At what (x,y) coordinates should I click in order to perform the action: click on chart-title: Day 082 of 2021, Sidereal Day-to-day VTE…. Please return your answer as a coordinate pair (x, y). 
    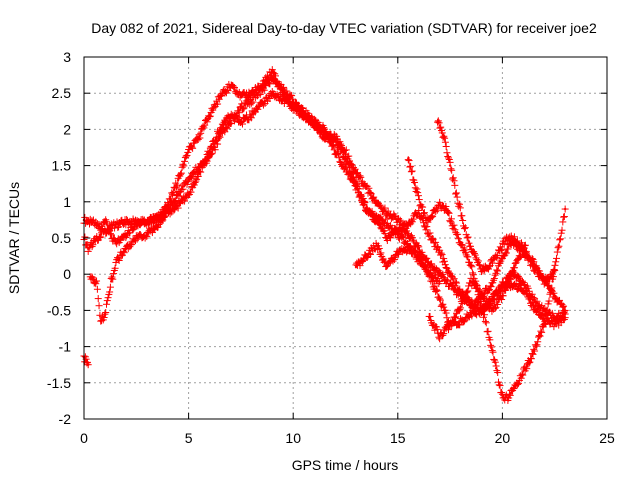
    Looking at the image, I should click on (344, 28).